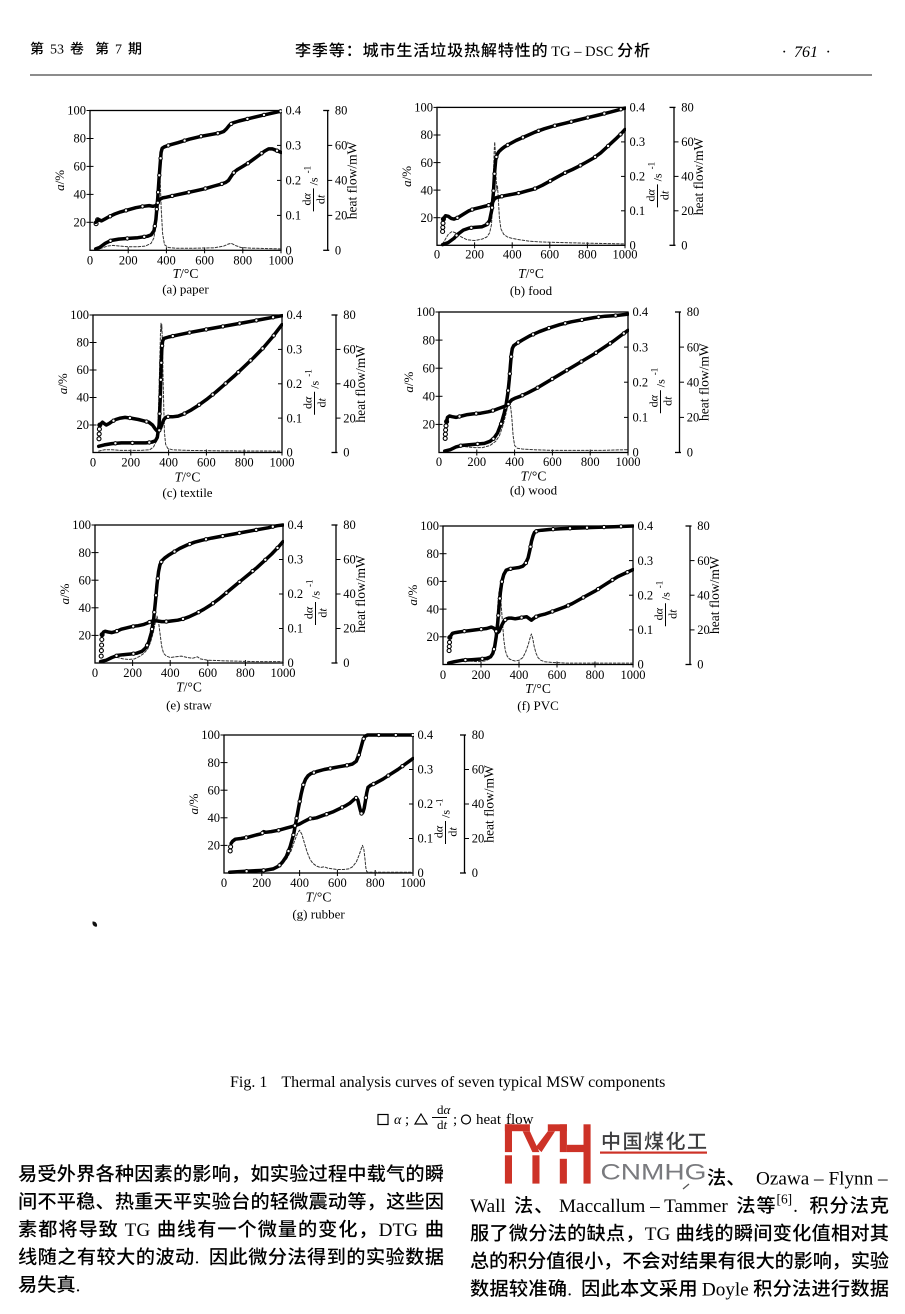 The height and width of the screenshot is (1314, 905). I want to click on svg-text: DTG, so click(399, 1230).